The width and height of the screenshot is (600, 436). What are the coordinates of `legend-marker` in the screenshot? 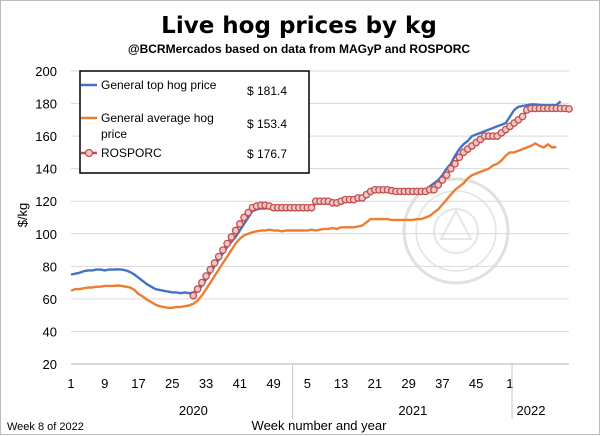 It's located at (89, 153).